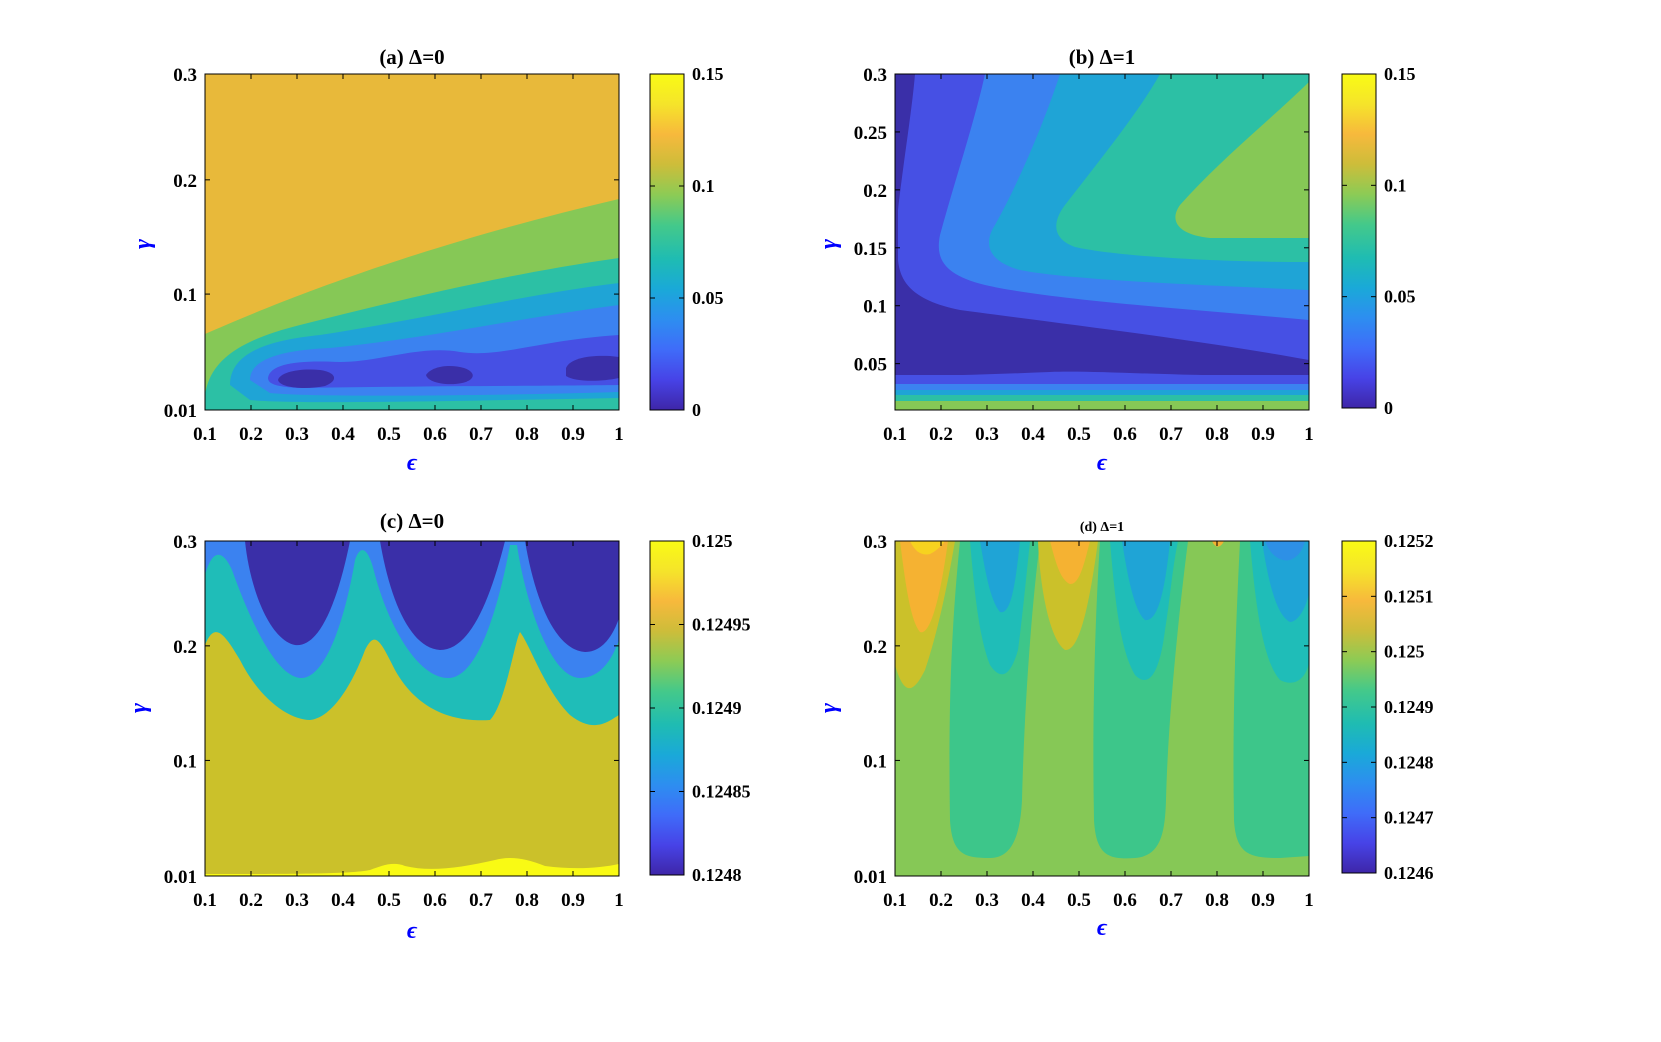  I want to click on panel-a-contours, so click(412, 242).